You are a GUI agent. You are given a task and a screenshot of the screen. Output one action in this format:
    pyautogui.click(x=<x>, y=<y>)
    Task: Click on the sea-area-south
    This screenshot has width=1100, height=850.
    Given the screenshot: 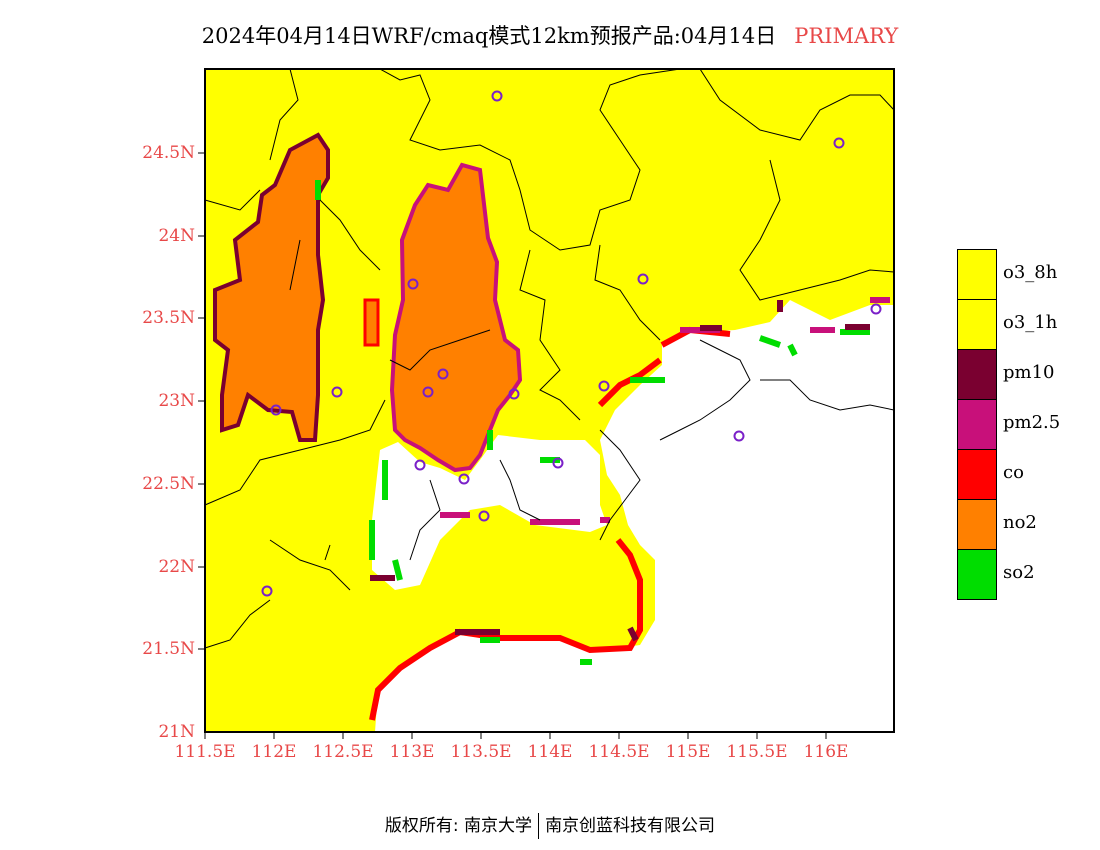 What is the action you would take?
    pyautogui.click(x=515, y=676)
    